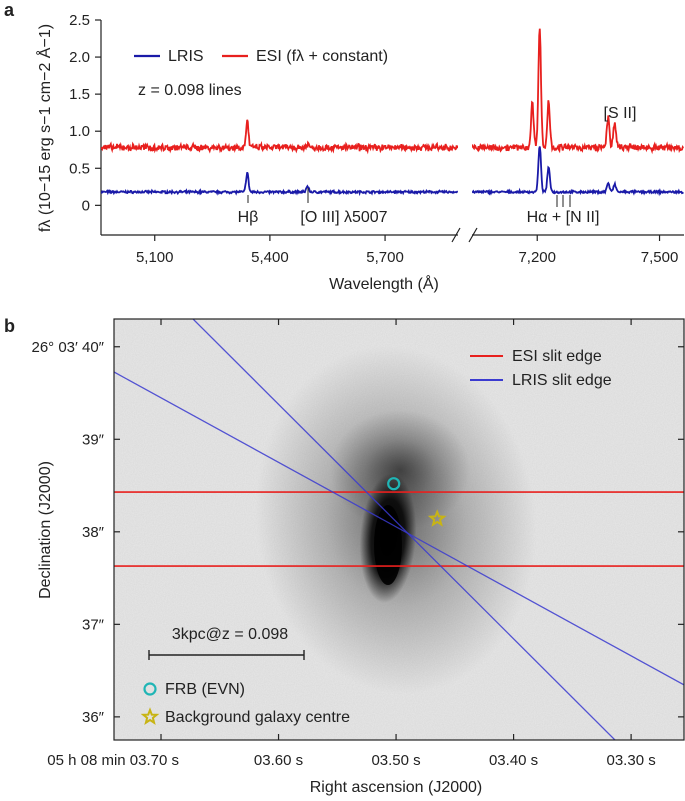  Describe the element at coordinates (93, 624) in the screenshot. I see `y-tick-label: 37″` at that location.